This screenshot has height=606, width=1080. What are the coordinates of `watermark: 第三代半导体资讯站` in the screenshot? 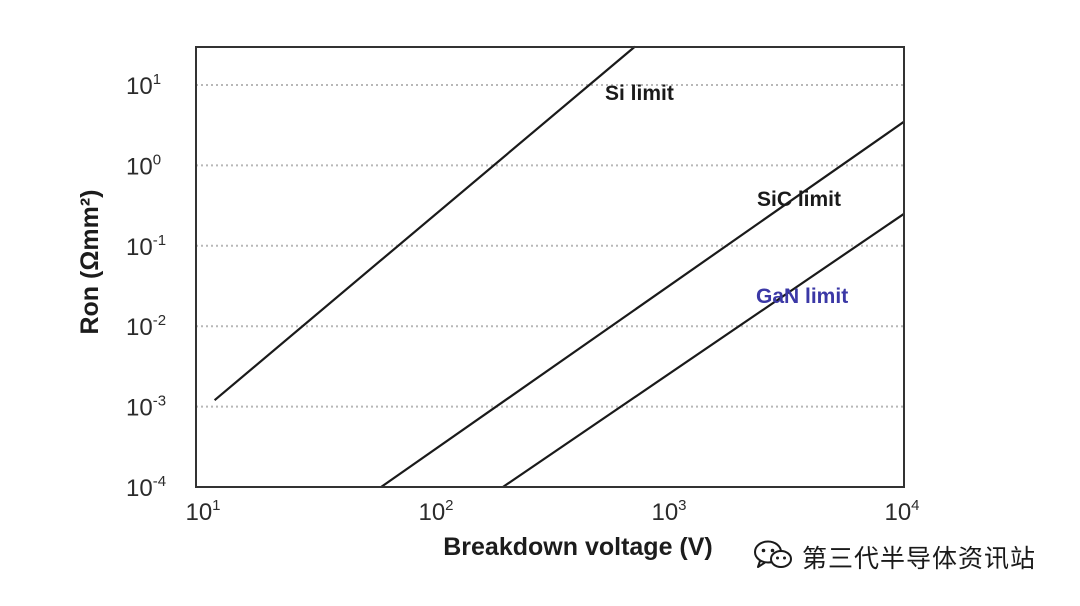 It's located at (894, 557).